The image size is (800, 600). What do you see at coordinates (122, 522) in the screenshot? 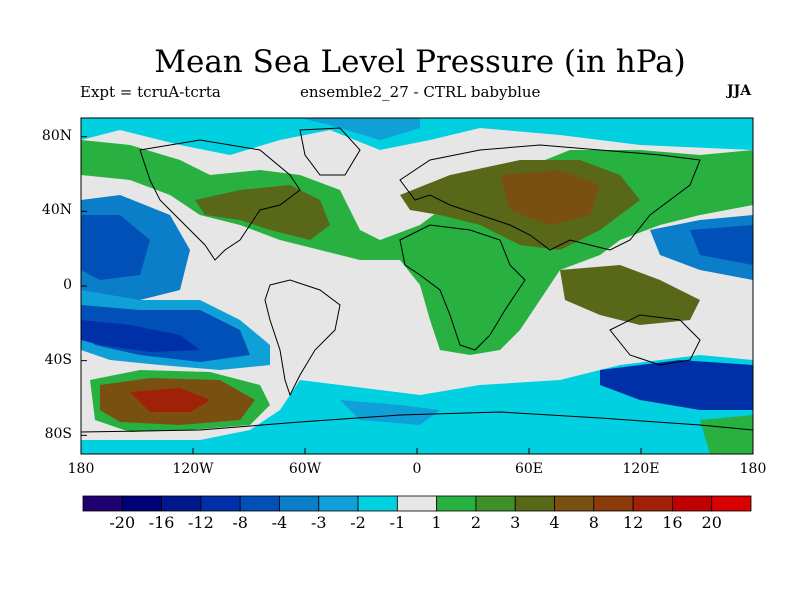
I see `colorbar-label: -20` at bounding box center [122, 522].